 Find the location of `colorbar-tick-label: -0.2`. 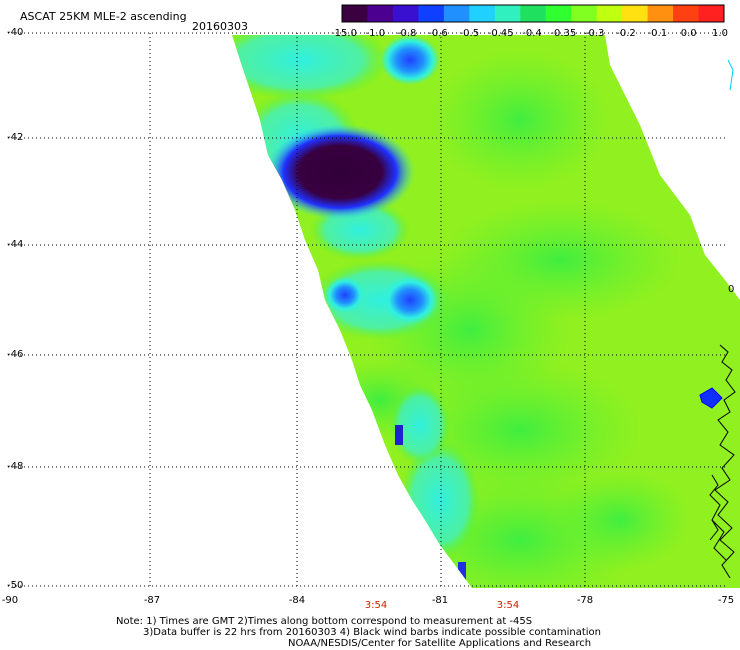

colorbar-tick-label: -0.2 is located at coordinates (626, 33).